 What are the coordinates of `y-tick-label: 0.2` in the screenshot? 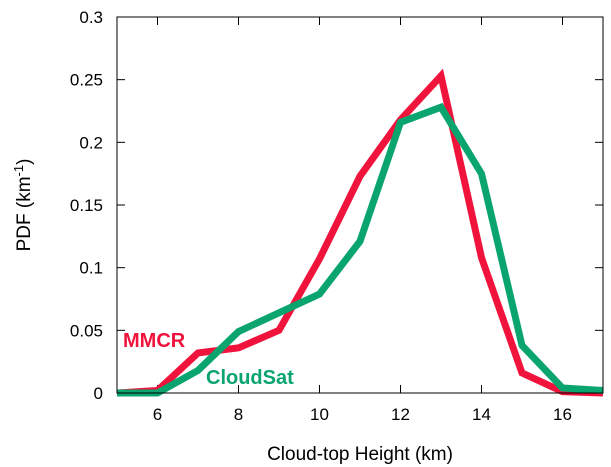 It's located at (91, 142).